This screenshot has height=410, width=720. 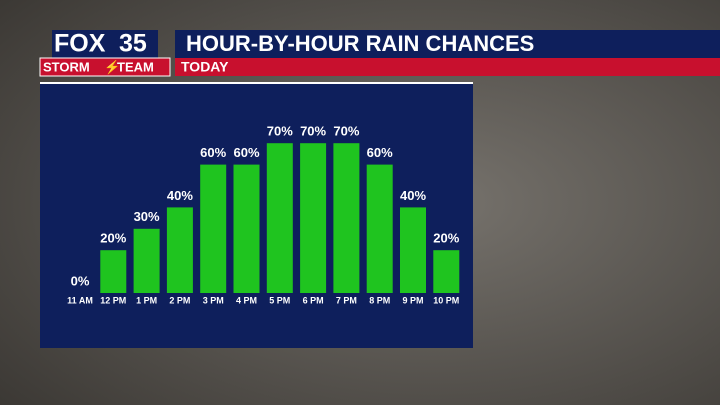 What do you see at coordinates (313, 300) in the screenshot?
I see `x-tick-label: 6 PM` at bounding box center [313, 300].